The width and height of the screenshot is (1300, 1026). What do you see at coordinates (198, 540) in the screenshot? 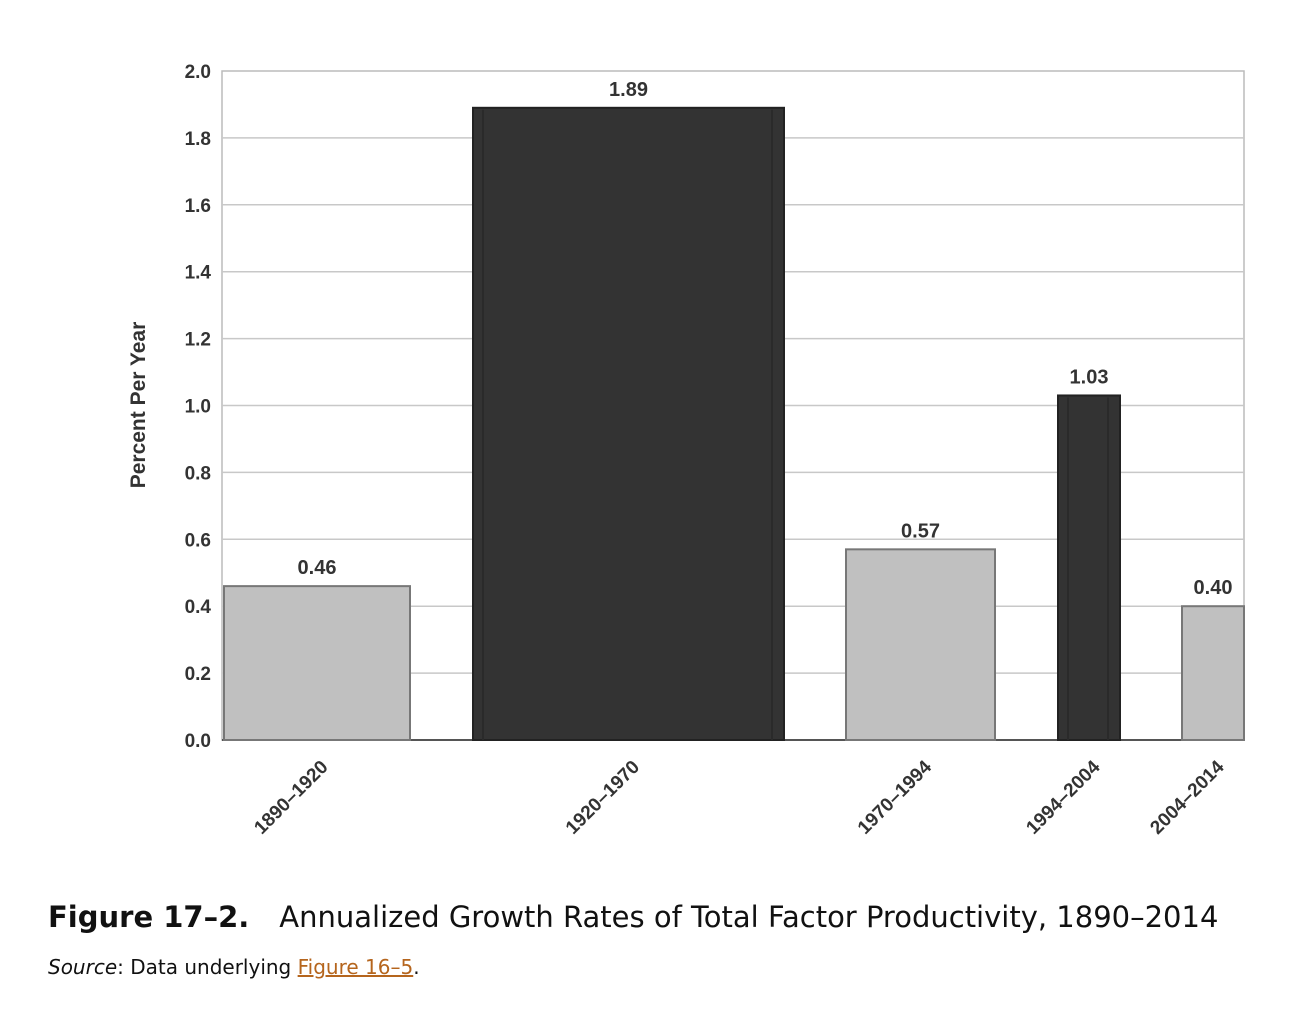
I see `y-tick-label: 0.6` at bounding box center [198, 540].